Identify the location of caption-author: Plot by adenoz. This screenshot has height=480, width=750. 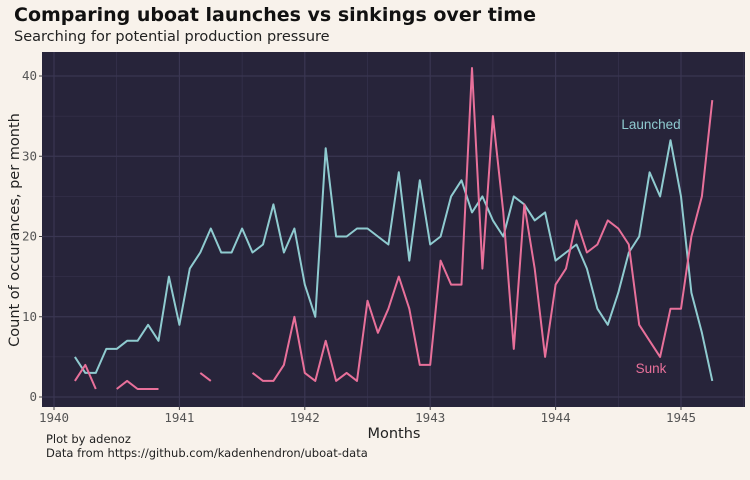
(88, 439).